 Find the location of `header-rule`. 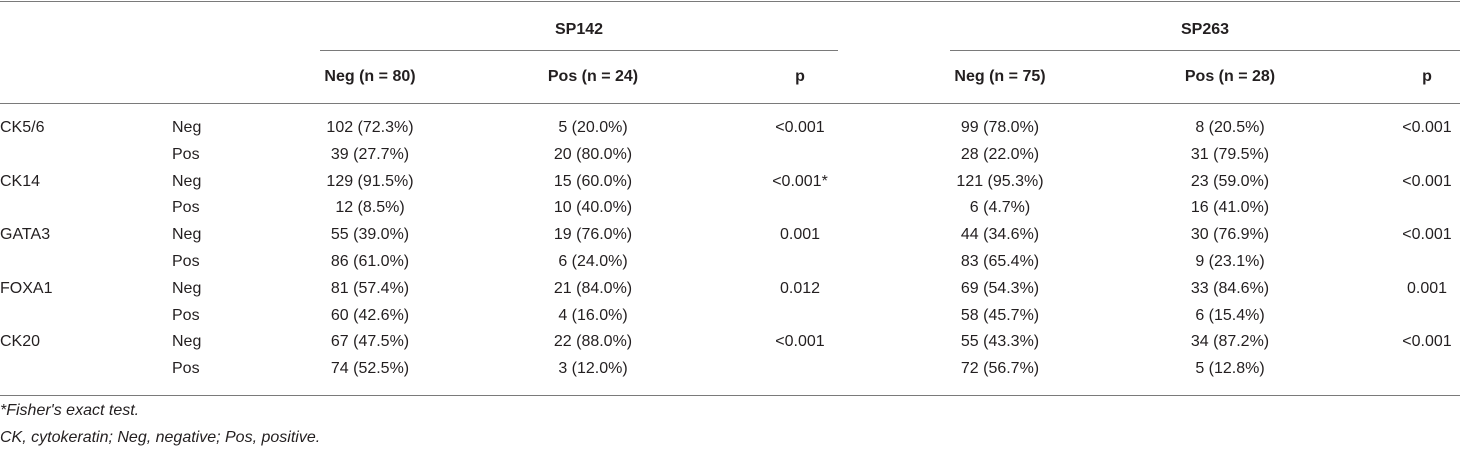

header-rule is located at coordinates (730, 103).